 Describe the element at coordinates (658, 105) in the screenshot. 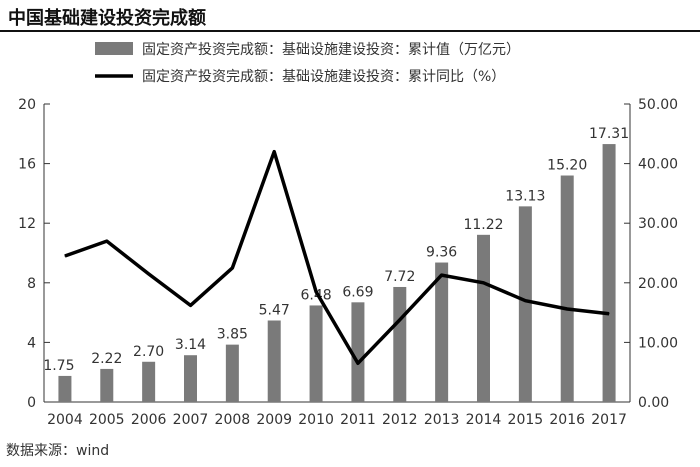

I see `right-tick-label: 50.00` at that location.